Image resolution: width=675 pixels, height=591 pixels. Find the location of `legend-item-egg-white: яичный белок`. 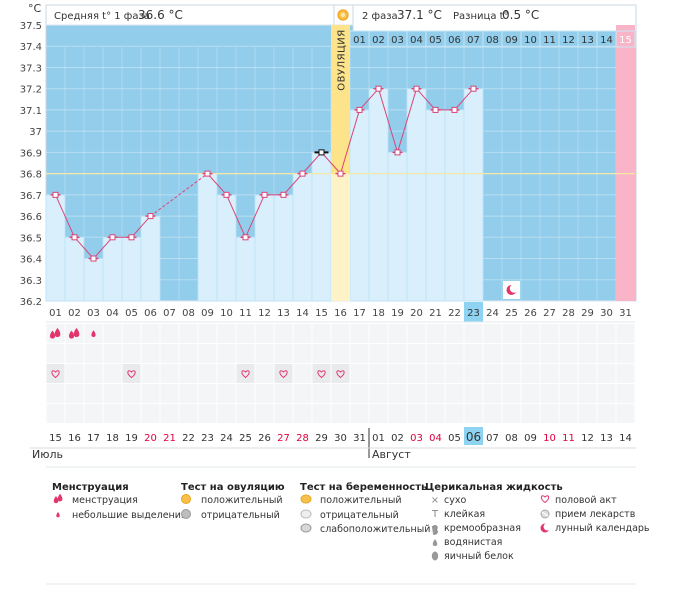

legend-item-egg-white: яичный белок is located at coordinates (479, 556).